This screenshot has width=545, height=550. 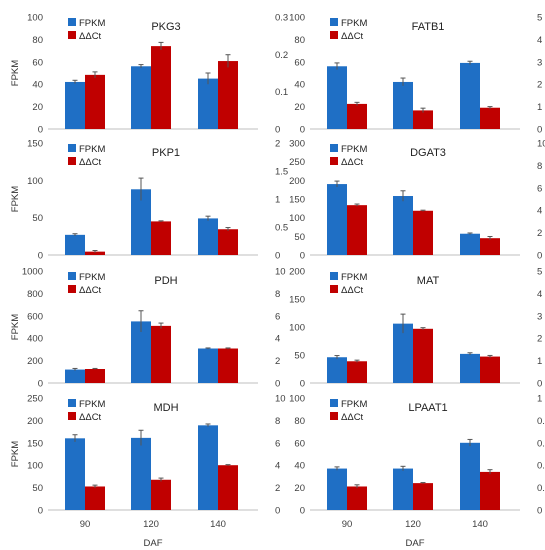 I want to click on y2-tick-label: 6, so click(x=277, y=316).